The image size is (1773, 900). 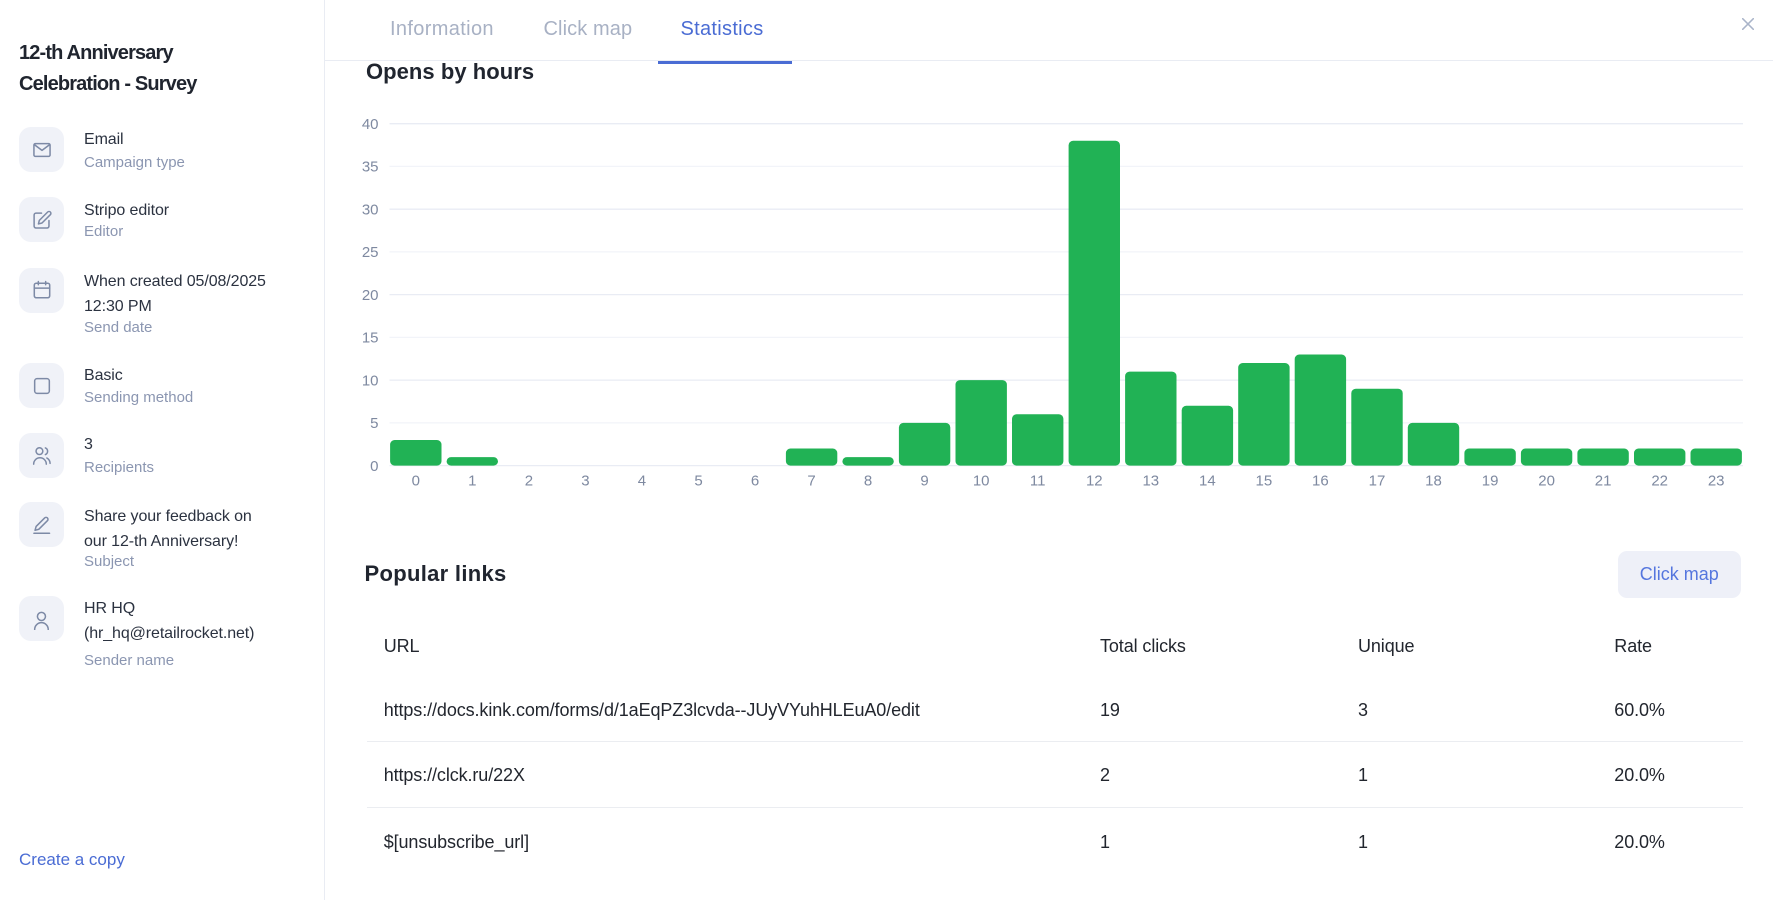 I want to click on svg-text: 8, so click(x=868, y=481).